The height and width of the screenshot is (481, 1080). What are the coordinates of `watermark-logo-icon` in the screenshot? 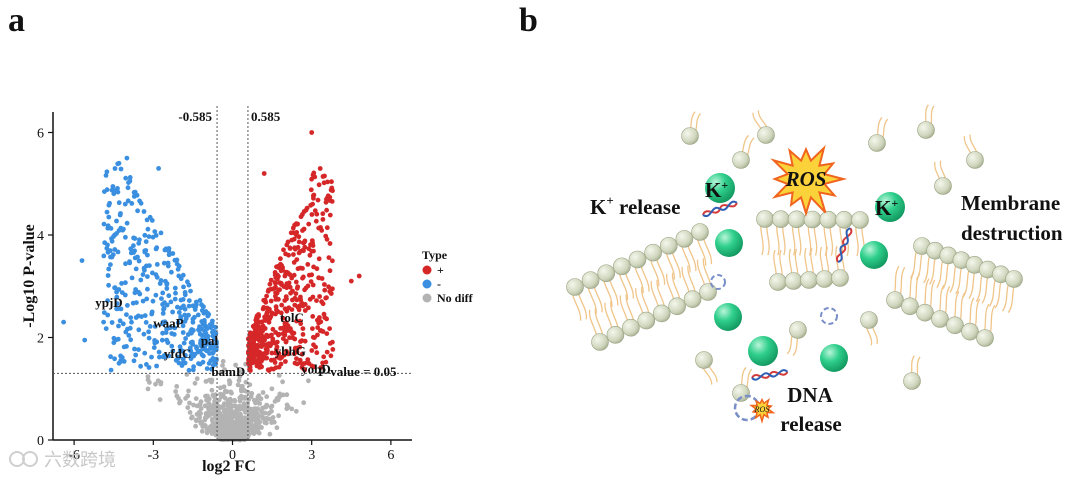 It's located at (17, 459).